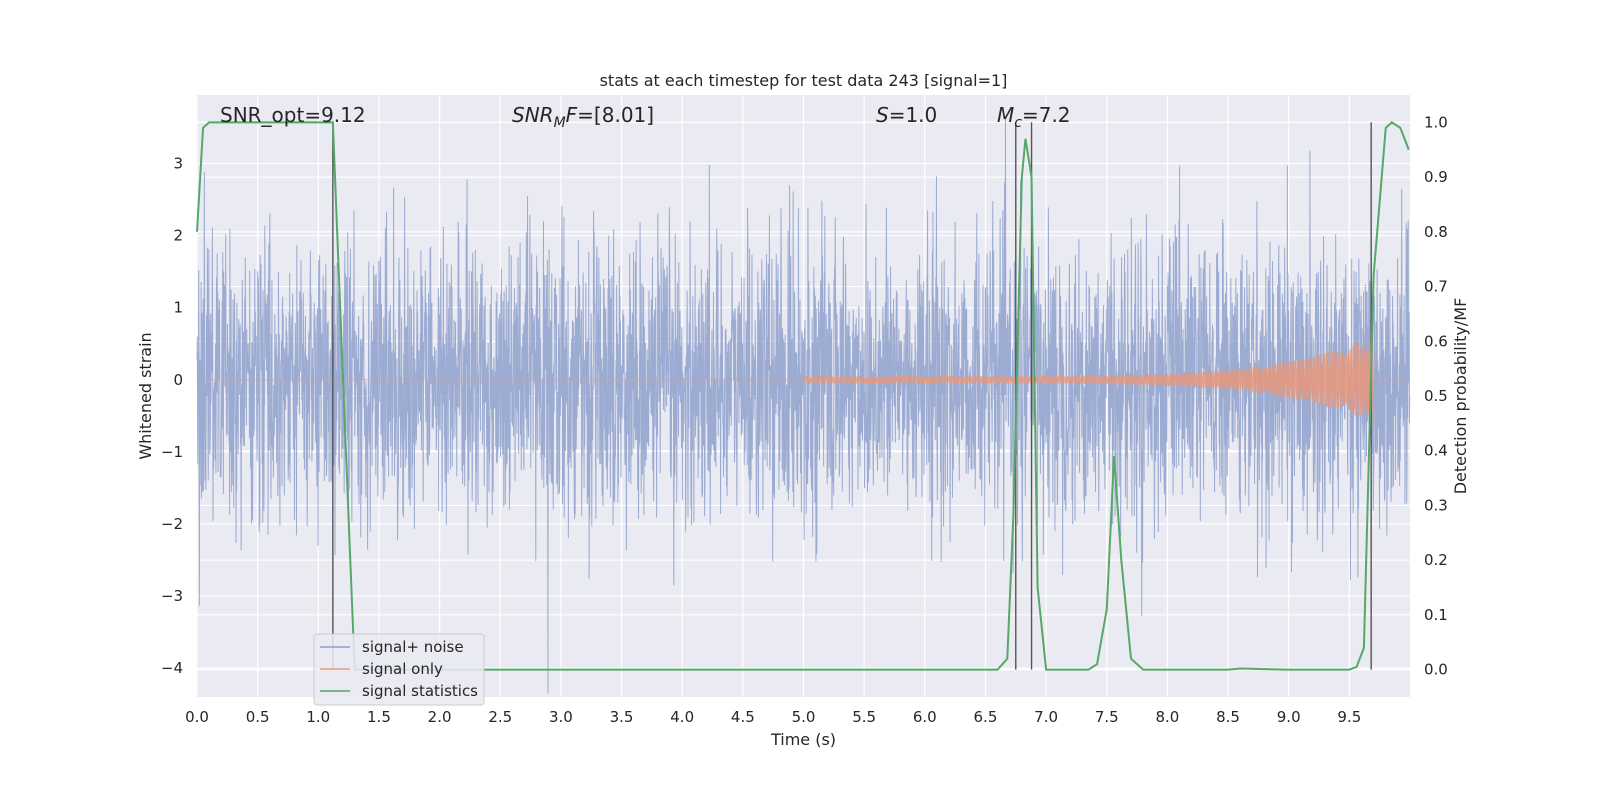 Image resolution: width=1600 pixels, height=800 pixels. I want to click on y-tick-label-right: 0.6, so click(1436, 341).